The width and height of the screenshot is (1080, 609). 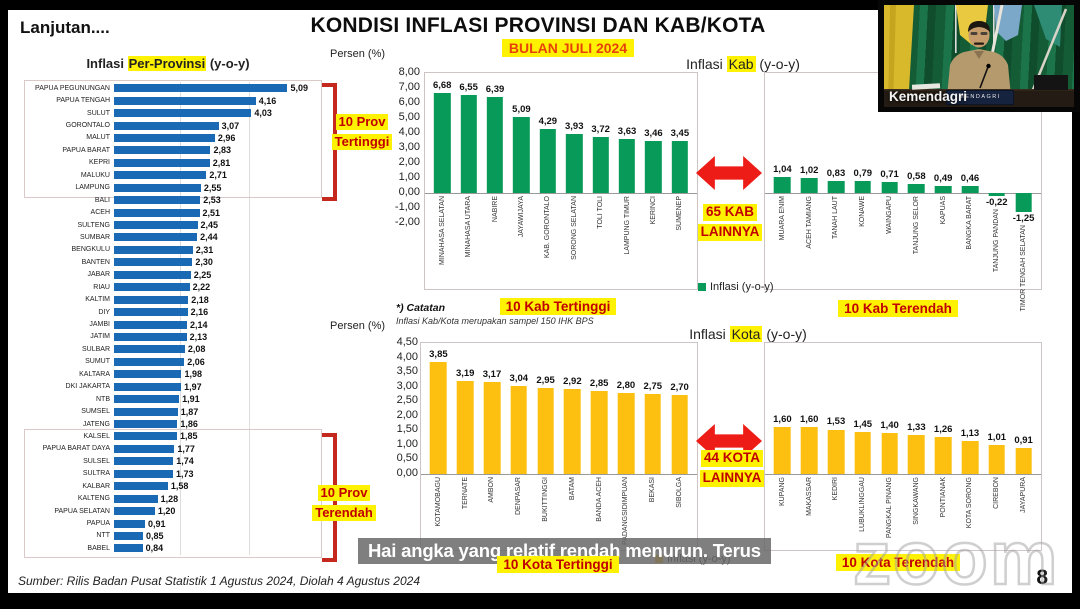 I want to click on label-text: 10 Kab Terendah, so click(x=898, y=308).